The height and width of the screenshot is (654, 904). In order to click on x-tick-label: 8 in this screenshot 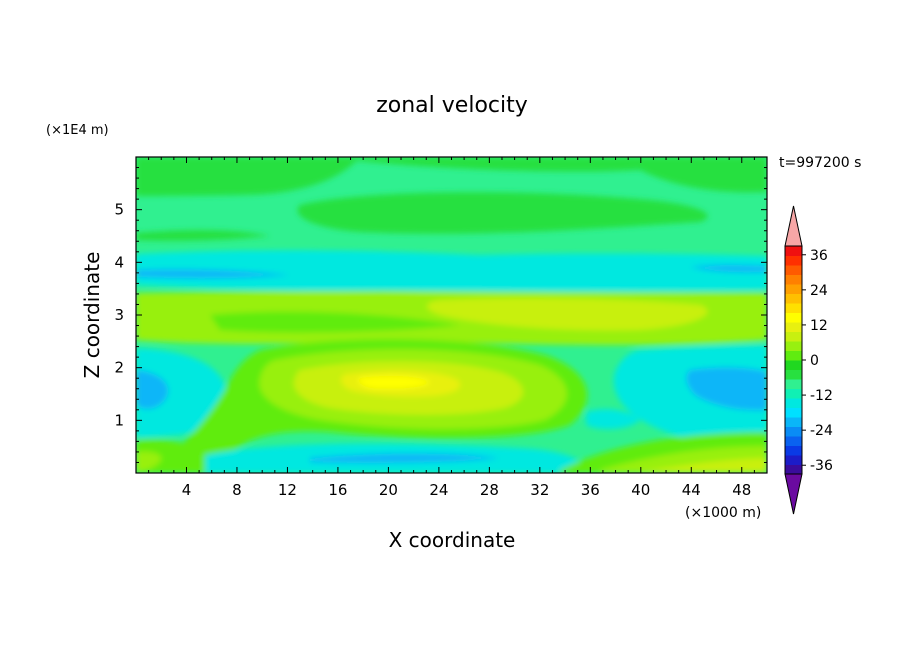, I will do `click(237, 490)`.